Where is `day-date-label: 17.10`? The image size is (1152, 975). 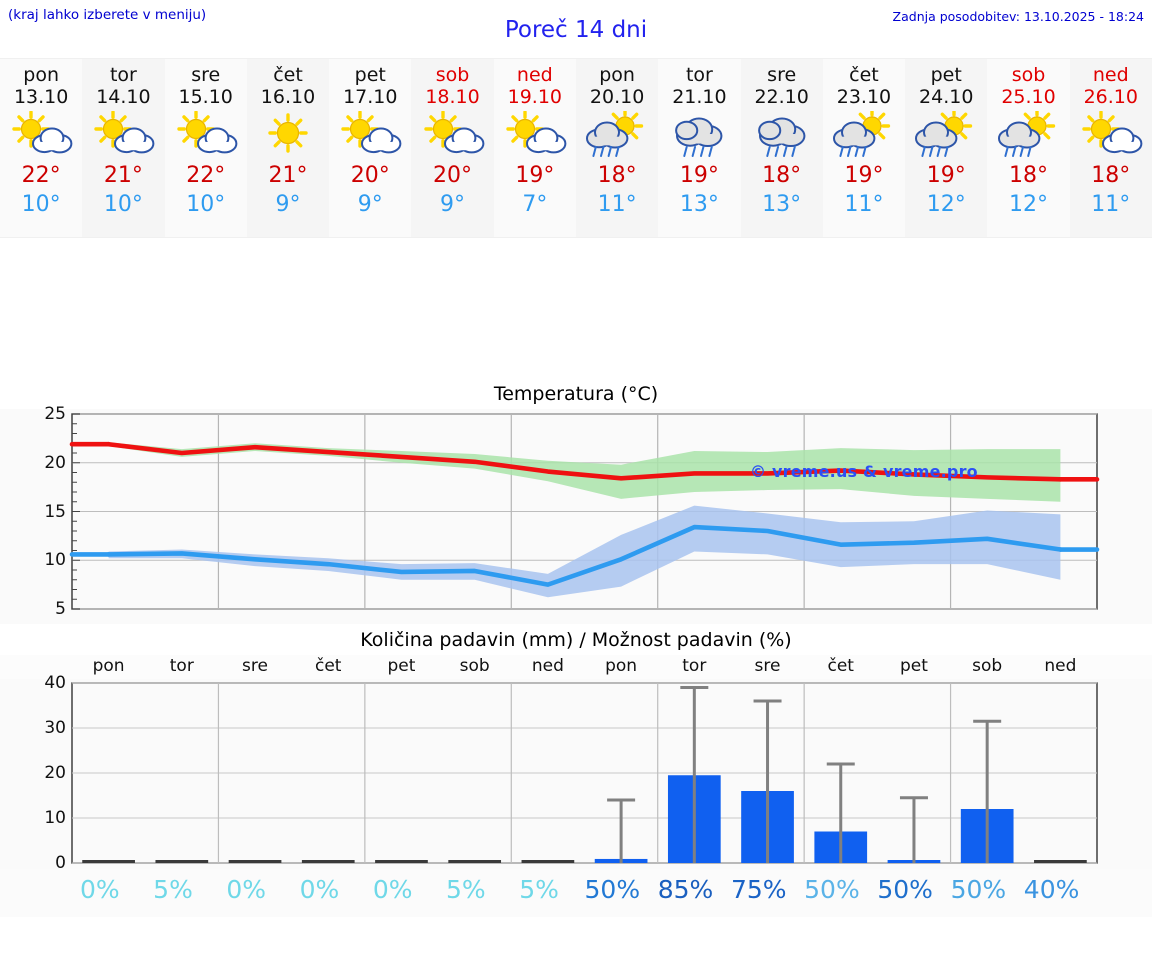
day-date-label: 17.10 is located at coordinates (370, 97).